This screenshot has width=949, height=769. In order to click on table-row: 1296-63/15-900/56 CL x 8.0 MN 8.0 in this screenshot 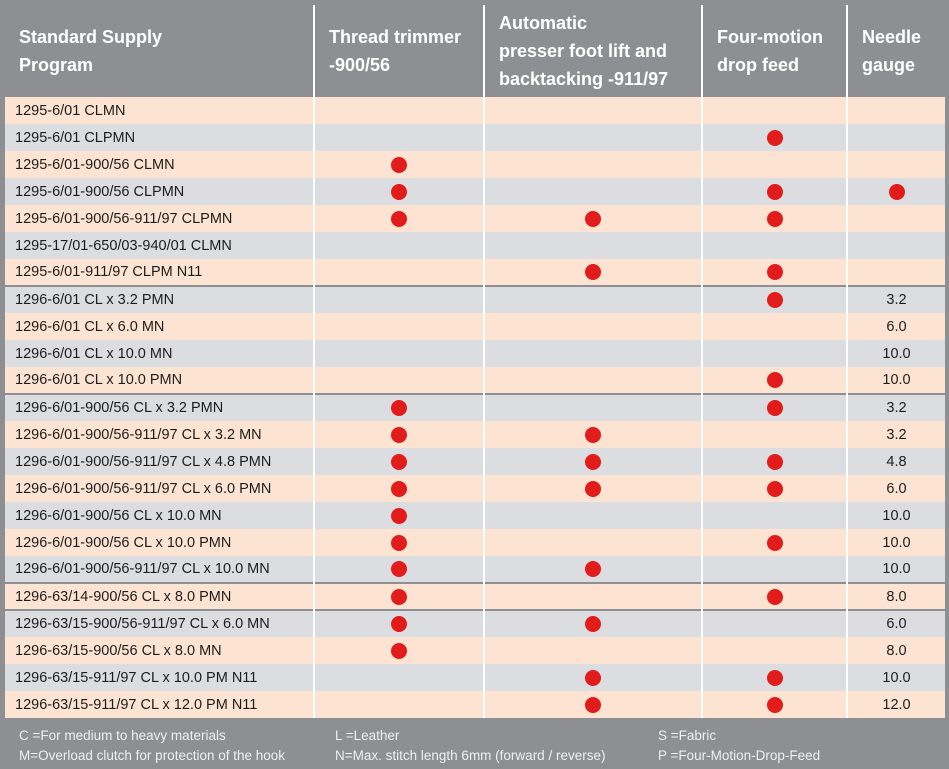, I will do `click(475, 650)`.